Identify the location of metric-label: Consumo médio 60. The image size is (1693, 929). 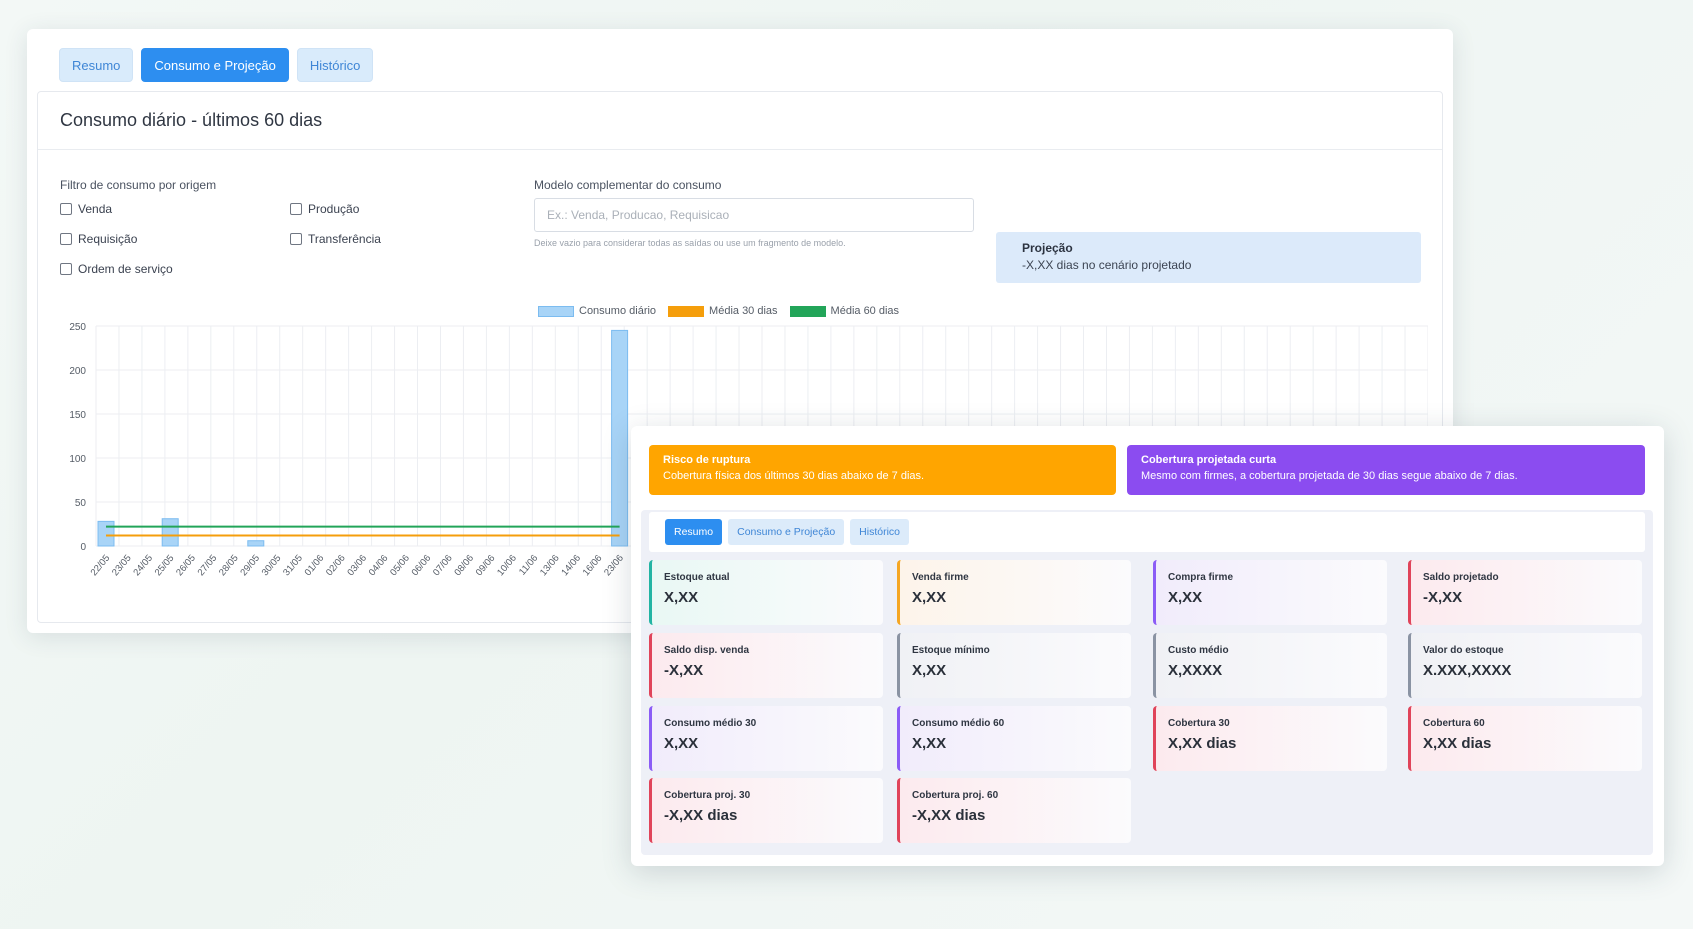
(958, 723).